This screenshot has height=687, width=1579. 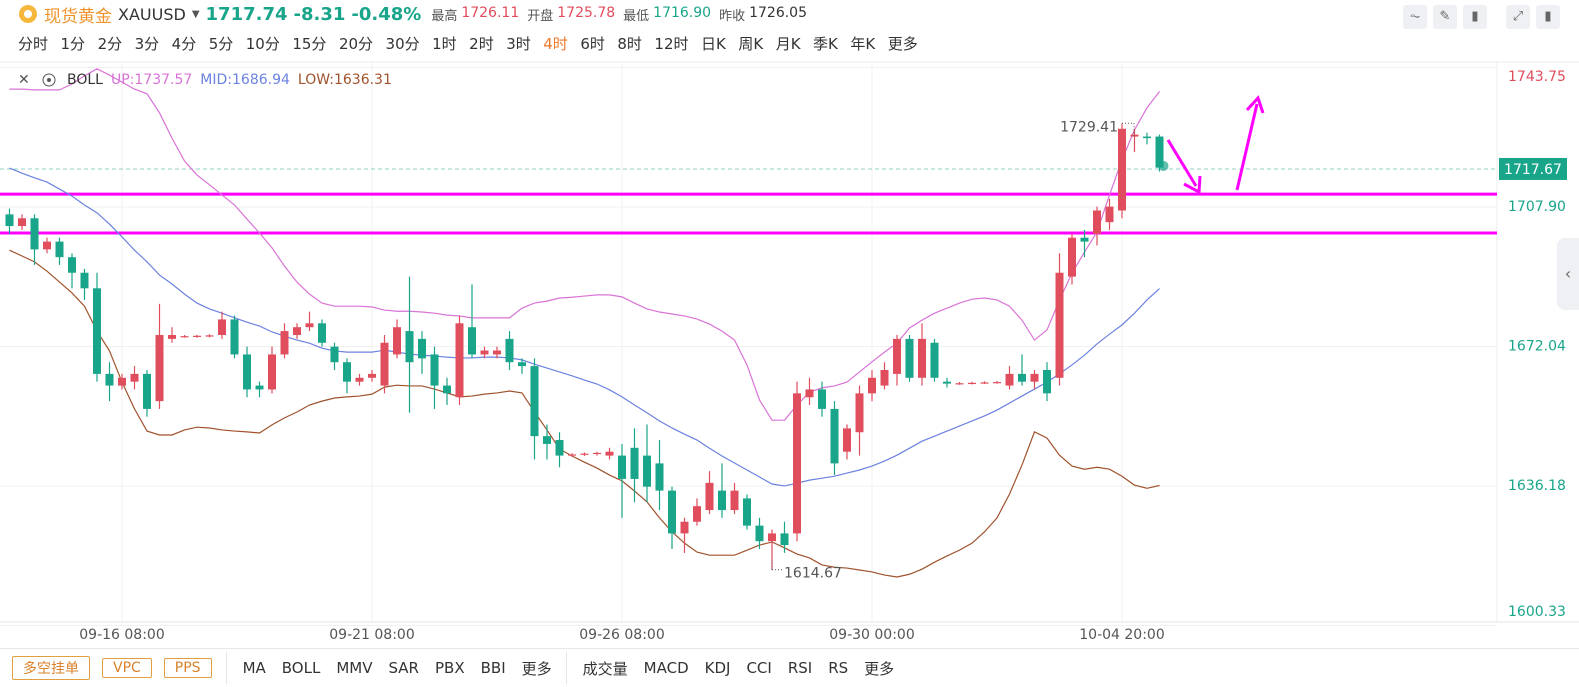 I want to click on period-tab: 30分, so click(x=402, y=44).